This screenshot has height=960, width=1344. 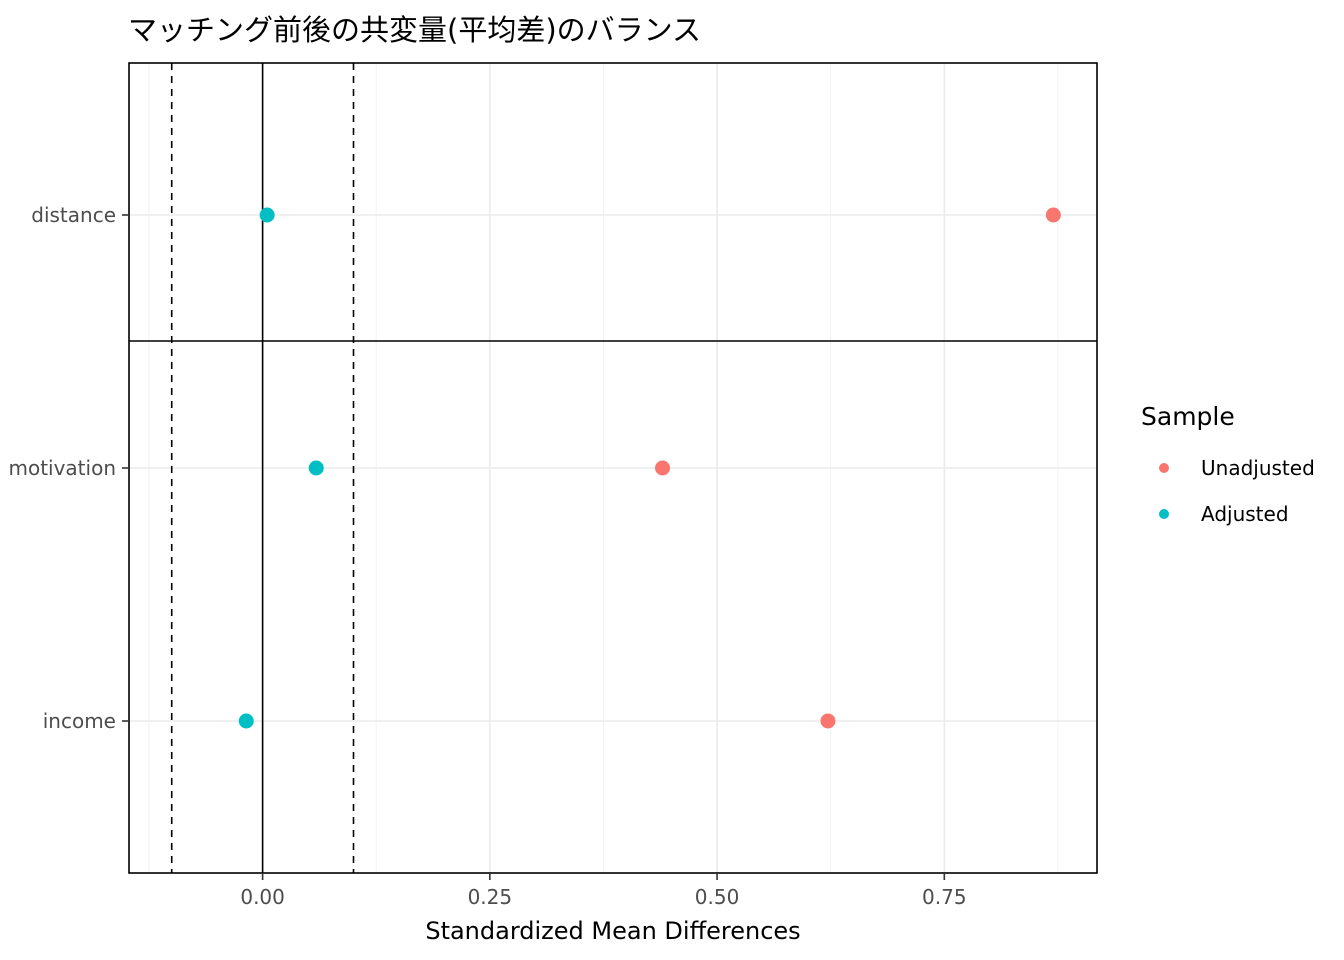 I want to click on x-tick-label: 0.50, so click(x=717, y=897).